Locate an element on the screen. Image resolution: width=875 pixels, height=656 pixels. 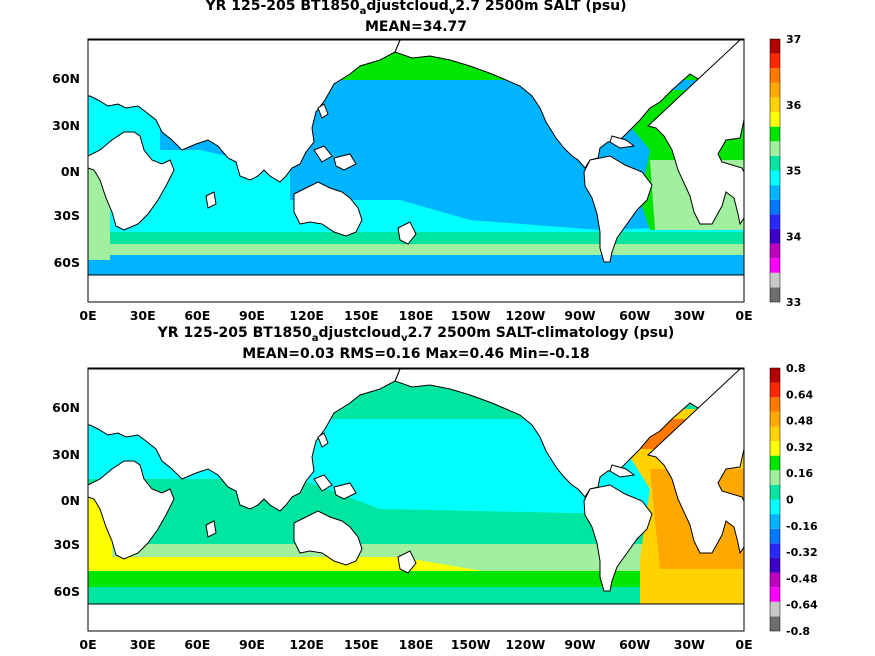
map2-y-tick-label: 60S is located at coordinates (67, 591).